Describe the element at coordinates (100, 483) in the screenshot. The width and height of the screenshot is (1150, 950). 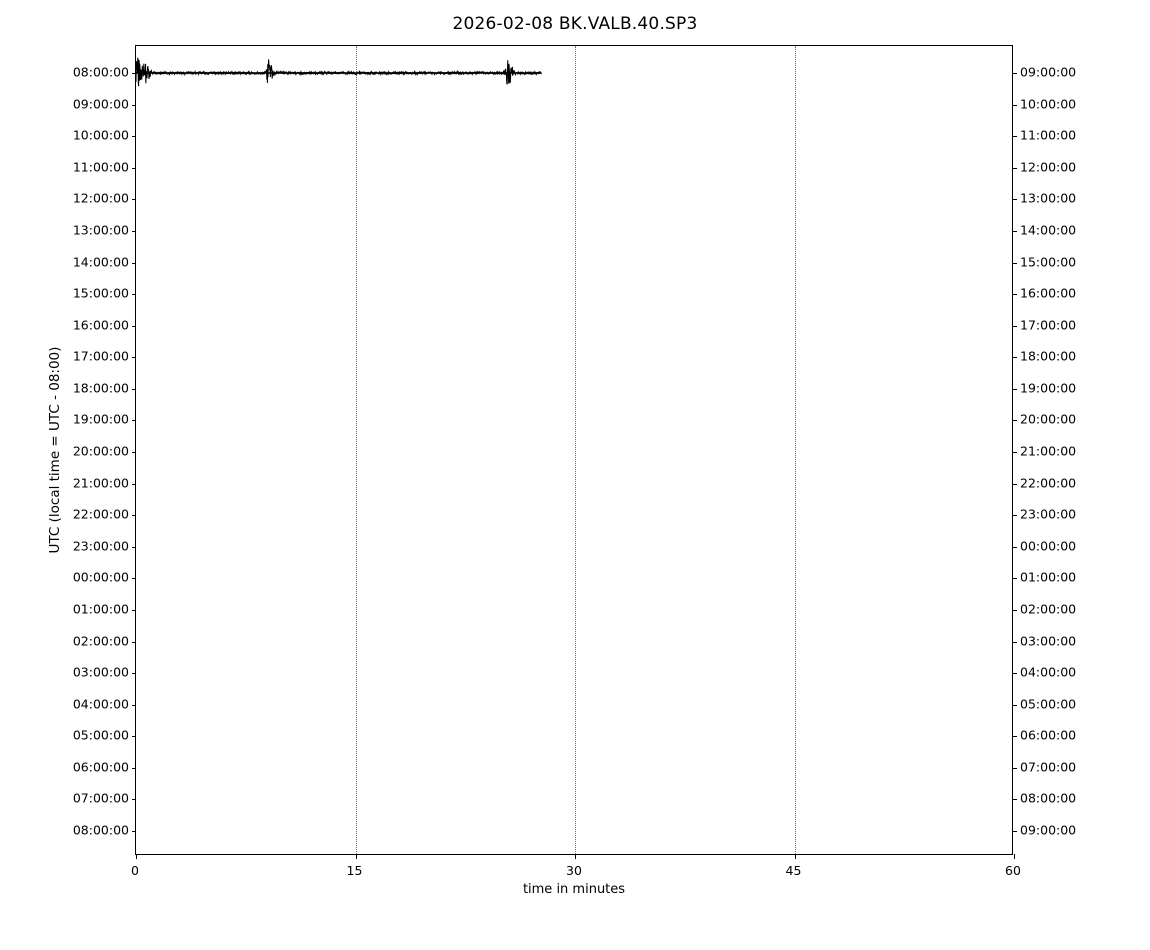
I see `y-axis-left-tick-label: 21:00:00` at that location.